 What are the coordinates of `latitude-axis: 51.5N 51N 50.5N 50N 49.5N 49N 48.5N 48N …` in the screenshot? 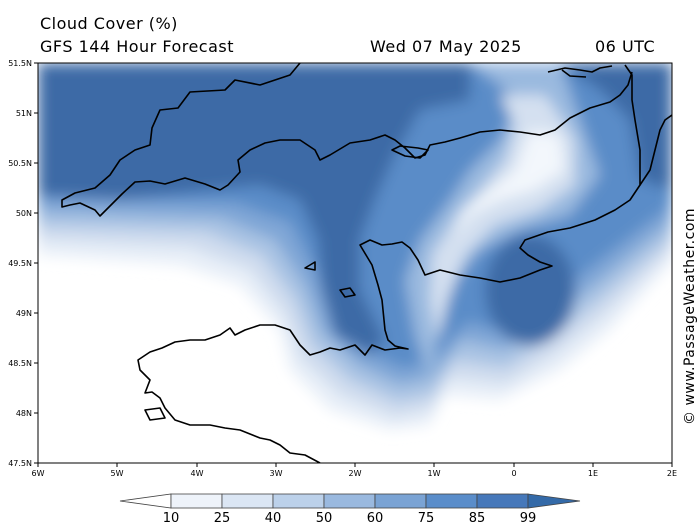 It's located at (23, 263).